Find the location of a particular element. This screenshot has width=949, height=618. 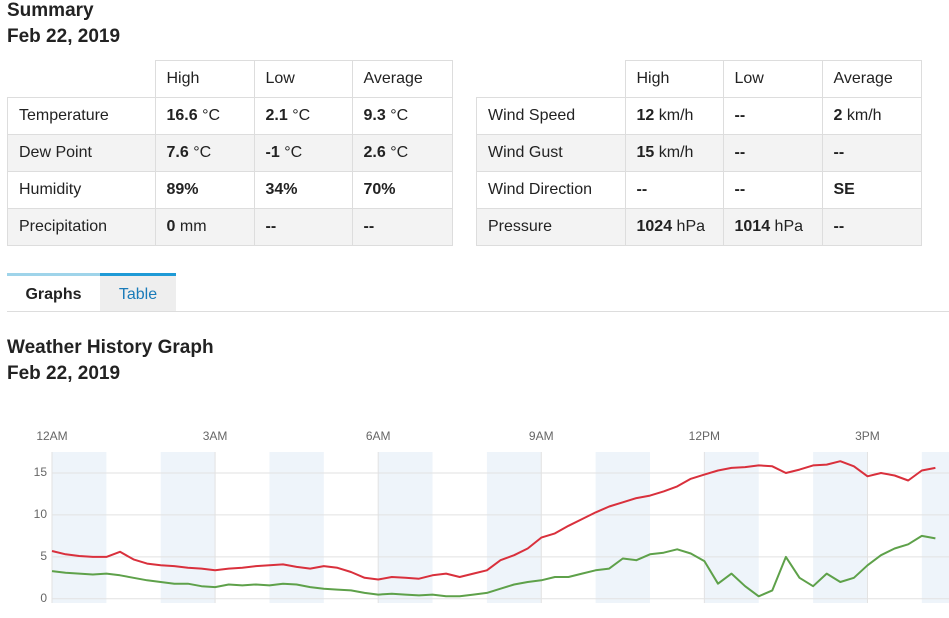

cell: -1 °C is located at coordinates (303, 153).